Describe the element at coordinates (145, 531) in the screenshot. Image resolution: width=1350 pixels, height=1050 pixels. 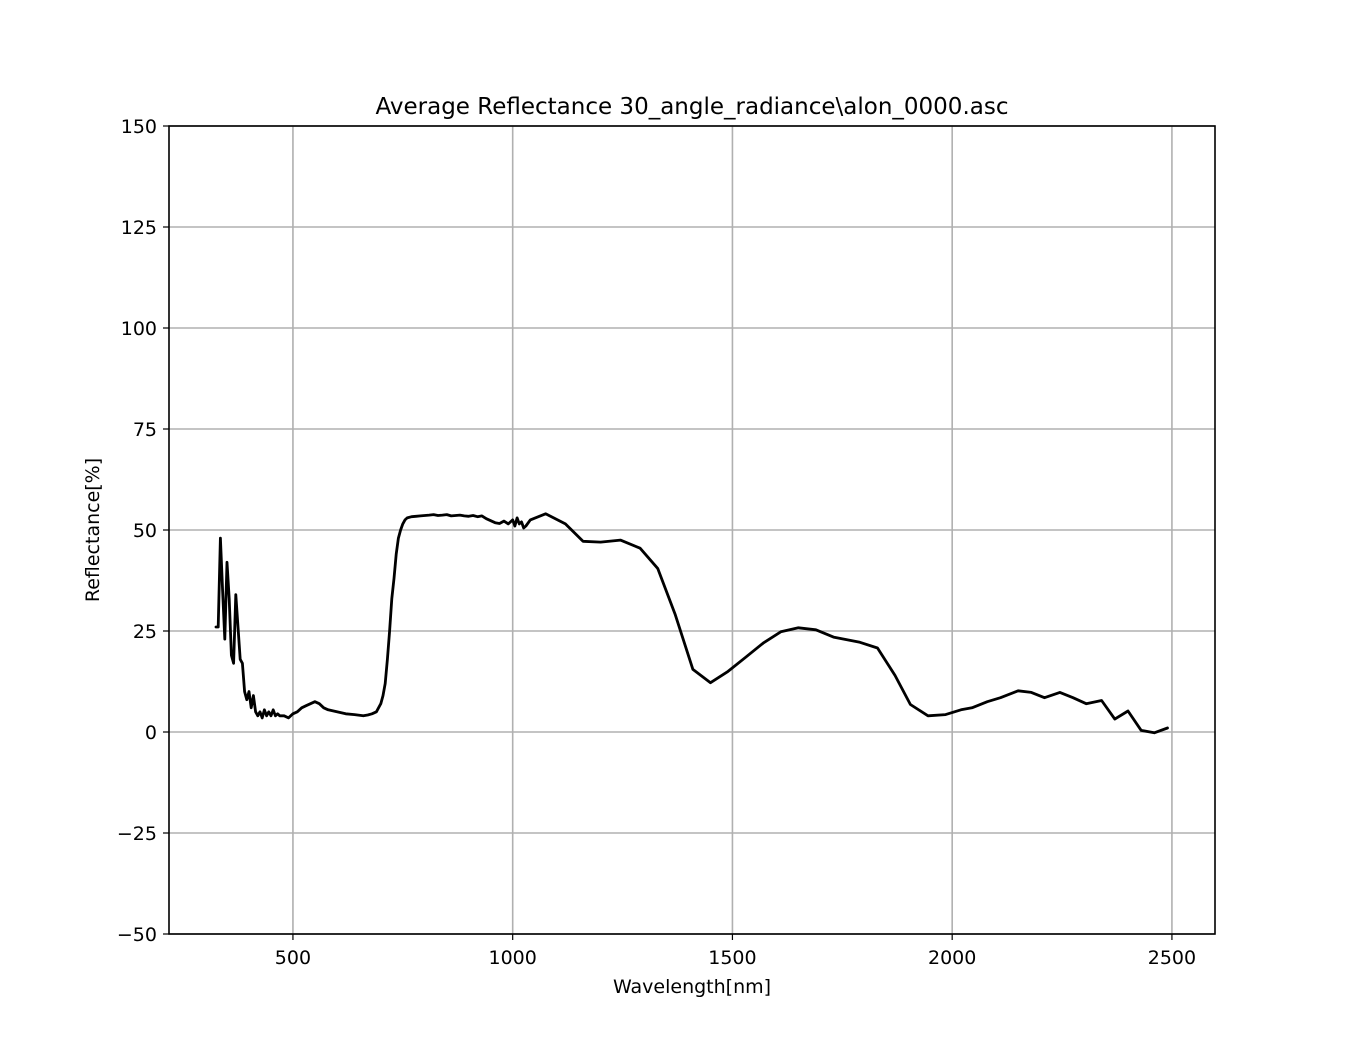
I see `y-tick-label: 50` at that location.